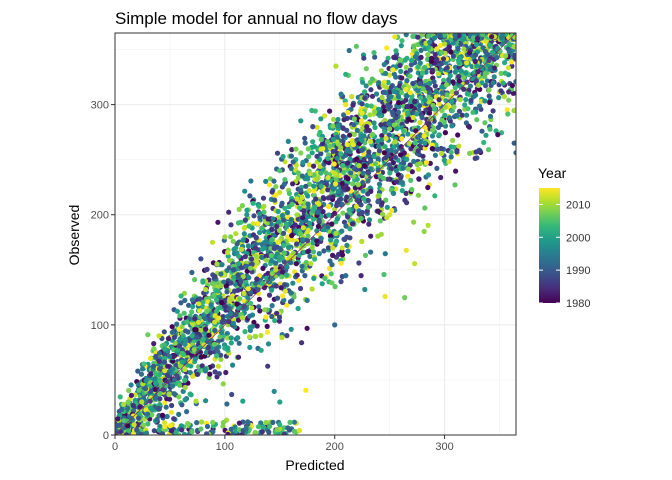 This screenshot has width=672, height=480. I want to click on x-tick-label: 0, so click(115, 447).